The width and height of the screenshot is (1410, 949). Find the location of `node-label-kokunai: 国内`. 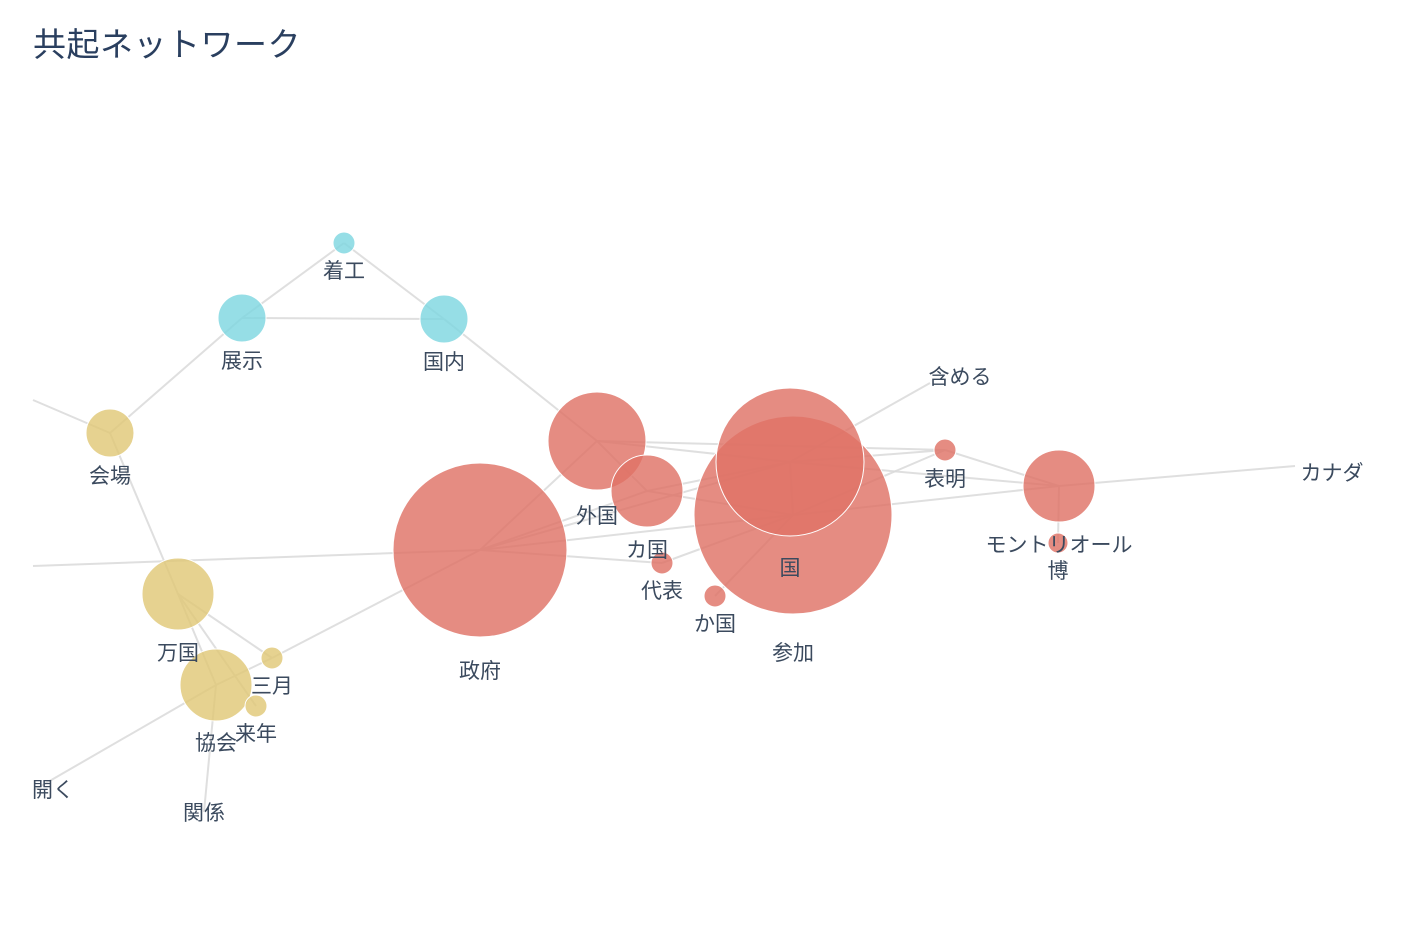

node-label-kokunai: 国内 is located at coordinates (444, 362).